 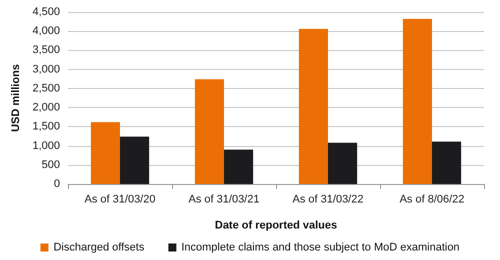 I want to click on y-tick-label: 3,000, so click(x=46, y=69).